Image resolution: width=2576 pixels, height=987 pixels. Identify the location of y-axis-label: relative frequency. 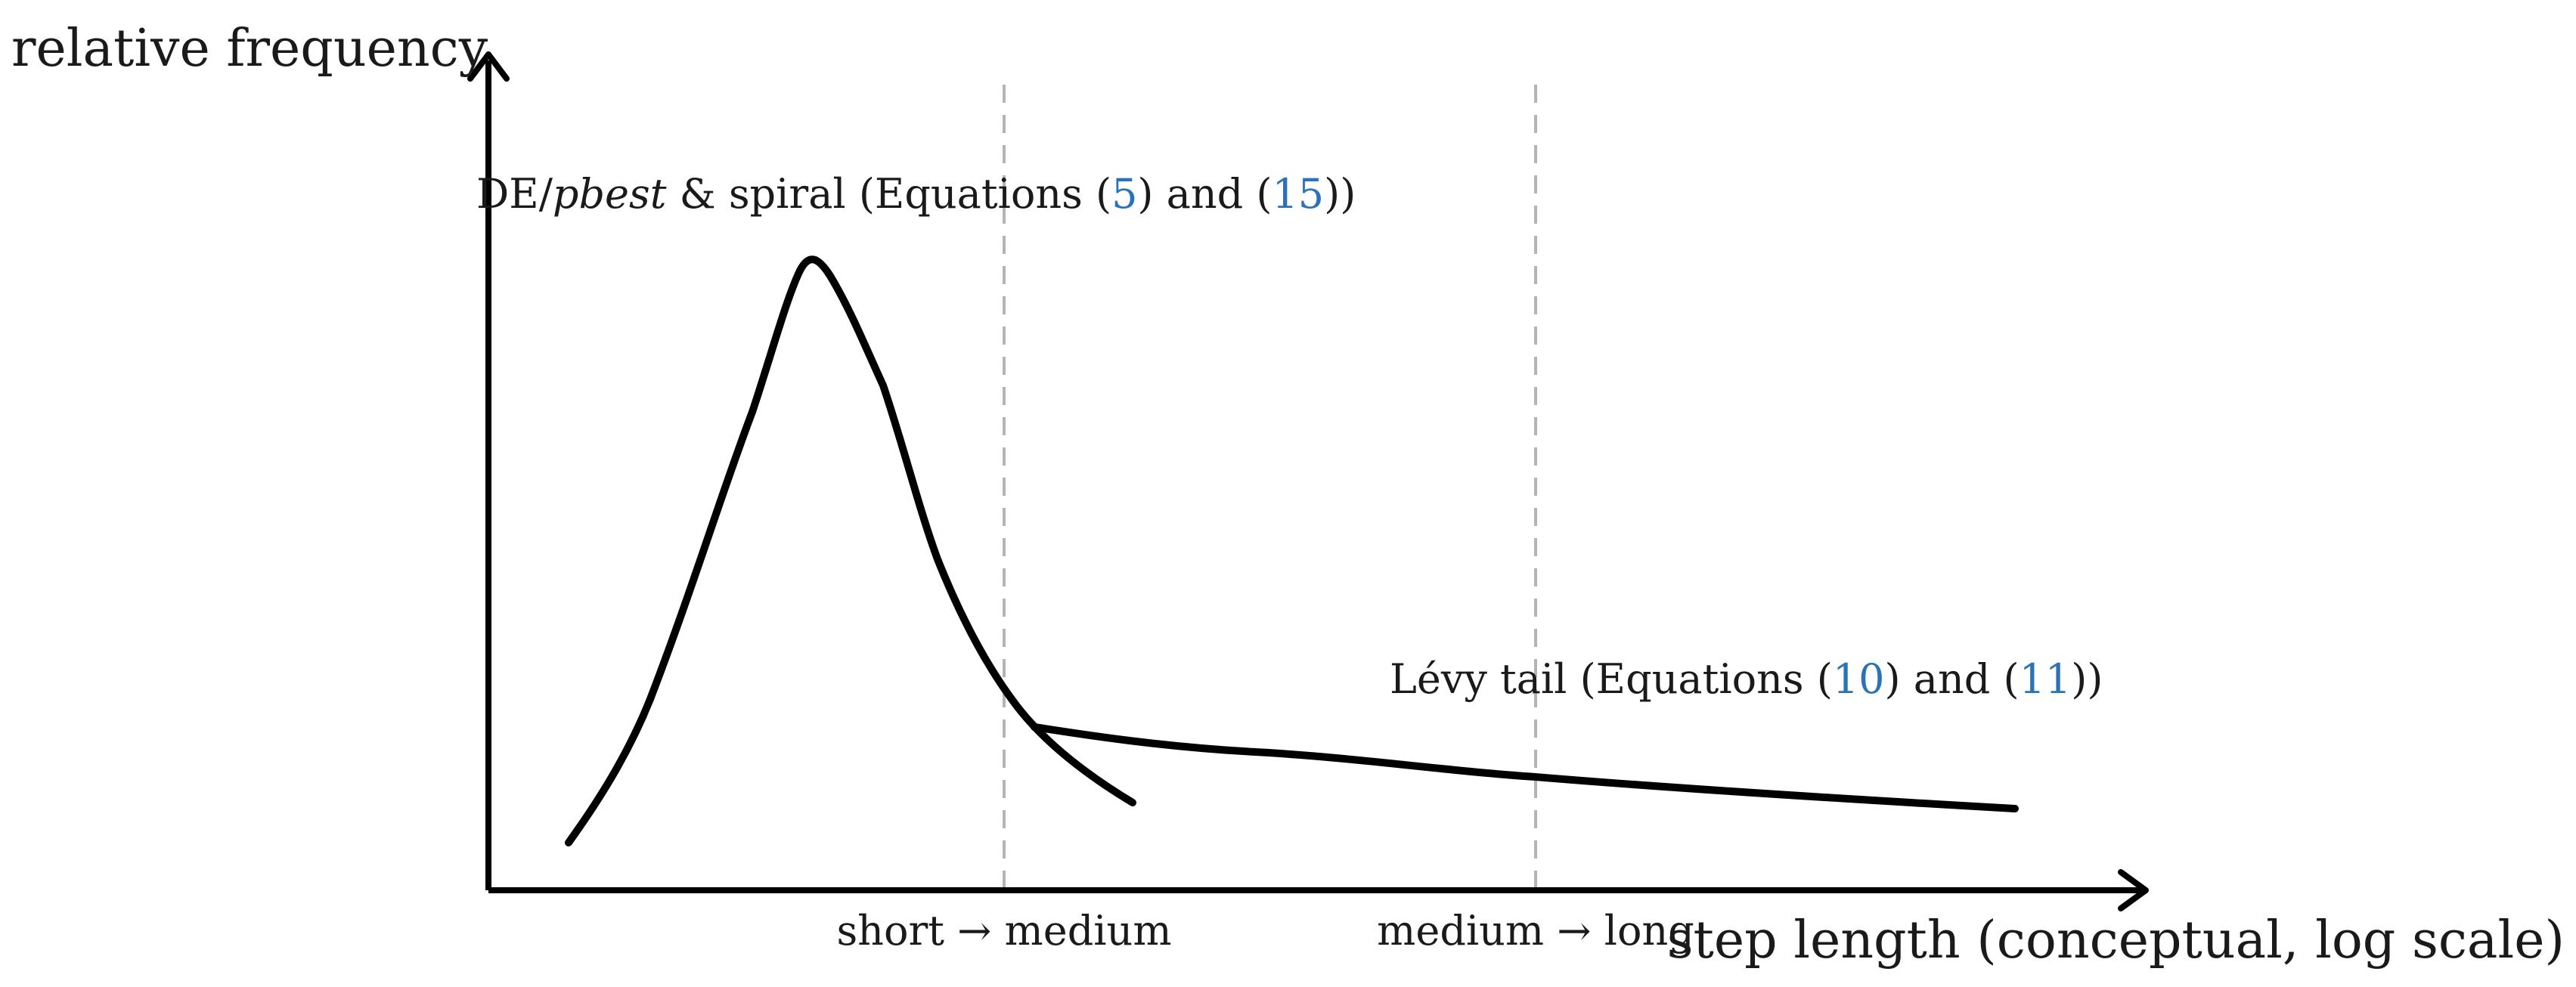
(250, 49).